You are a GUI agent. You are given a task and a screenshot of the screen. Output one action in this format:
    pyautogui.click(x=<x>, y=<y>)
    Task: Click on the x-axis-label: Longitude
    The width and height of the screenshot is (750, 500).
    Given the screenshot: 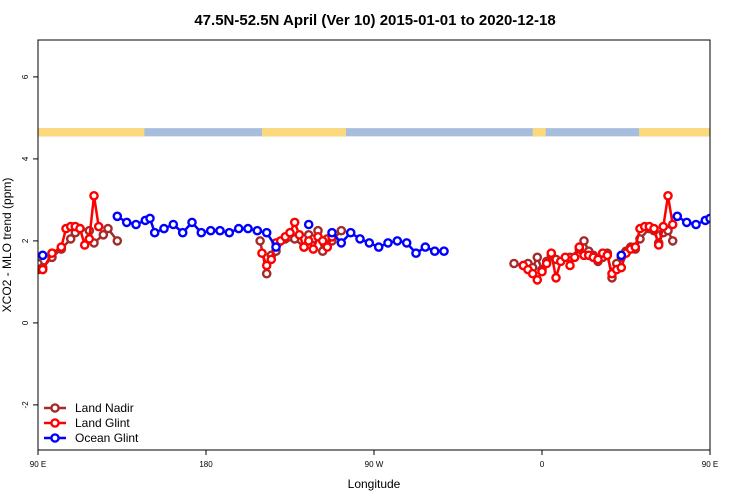 What is the action you would take?
    pyautogui.click(x=374, y=484)
    